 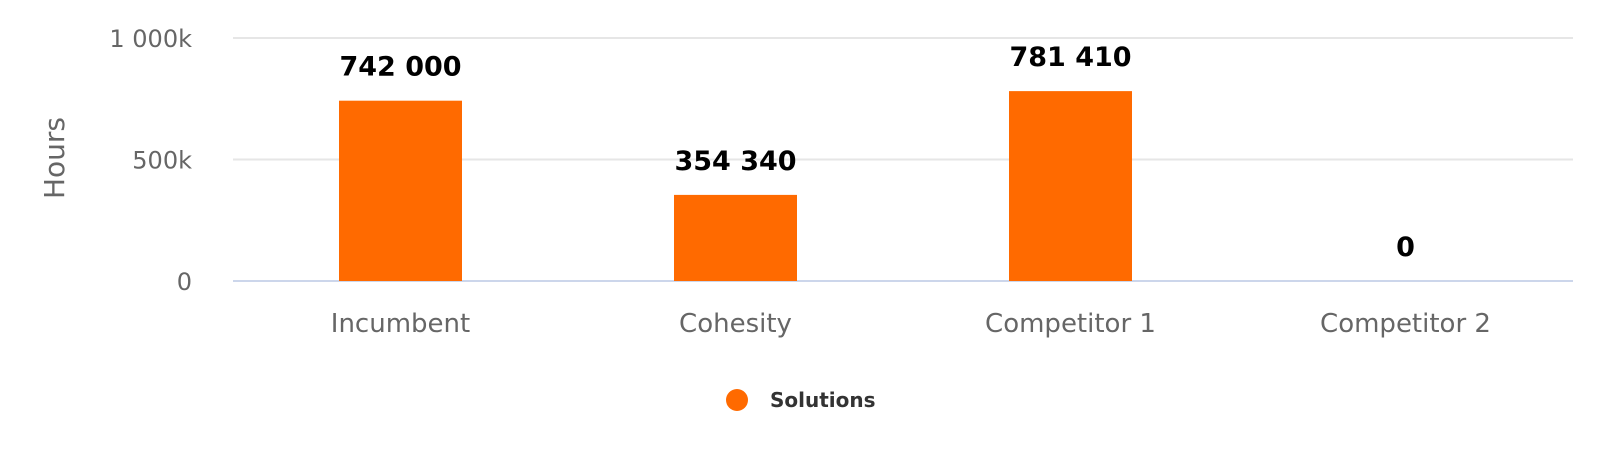 What do you see at coordinates (400, 324) in the screenshot?
I see `x-category-label: Incumbent` at bounding box center [400, 324].